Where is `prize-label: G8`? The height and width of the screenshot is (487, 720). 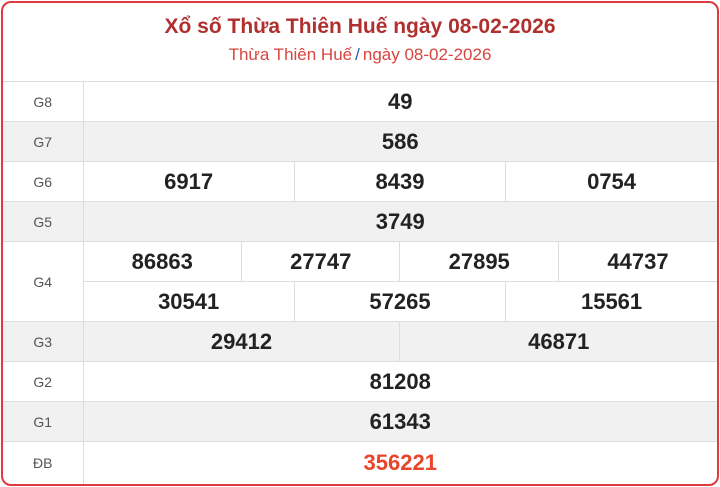 prize-label: G8 is located at coordinates (43, 101).